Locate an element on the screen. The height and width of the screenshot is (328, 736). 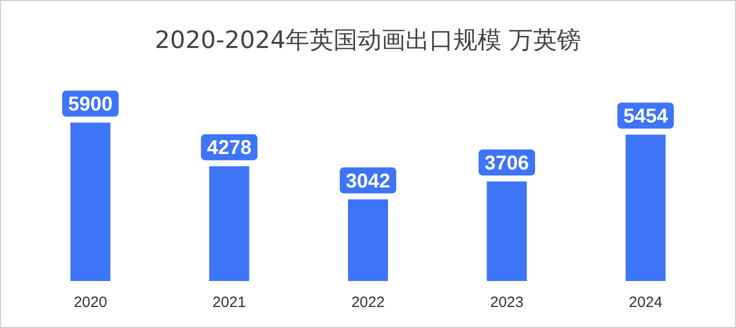
data-label: 3706 is located at coordinates (507, 163).